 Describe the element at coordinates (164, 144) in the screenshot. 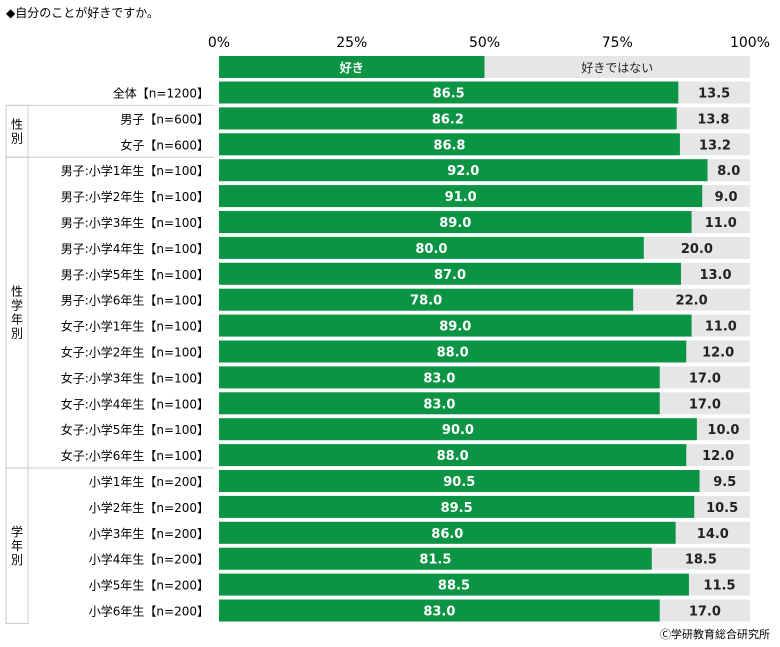

I see `category-label: 女子【n=600】` at that location.